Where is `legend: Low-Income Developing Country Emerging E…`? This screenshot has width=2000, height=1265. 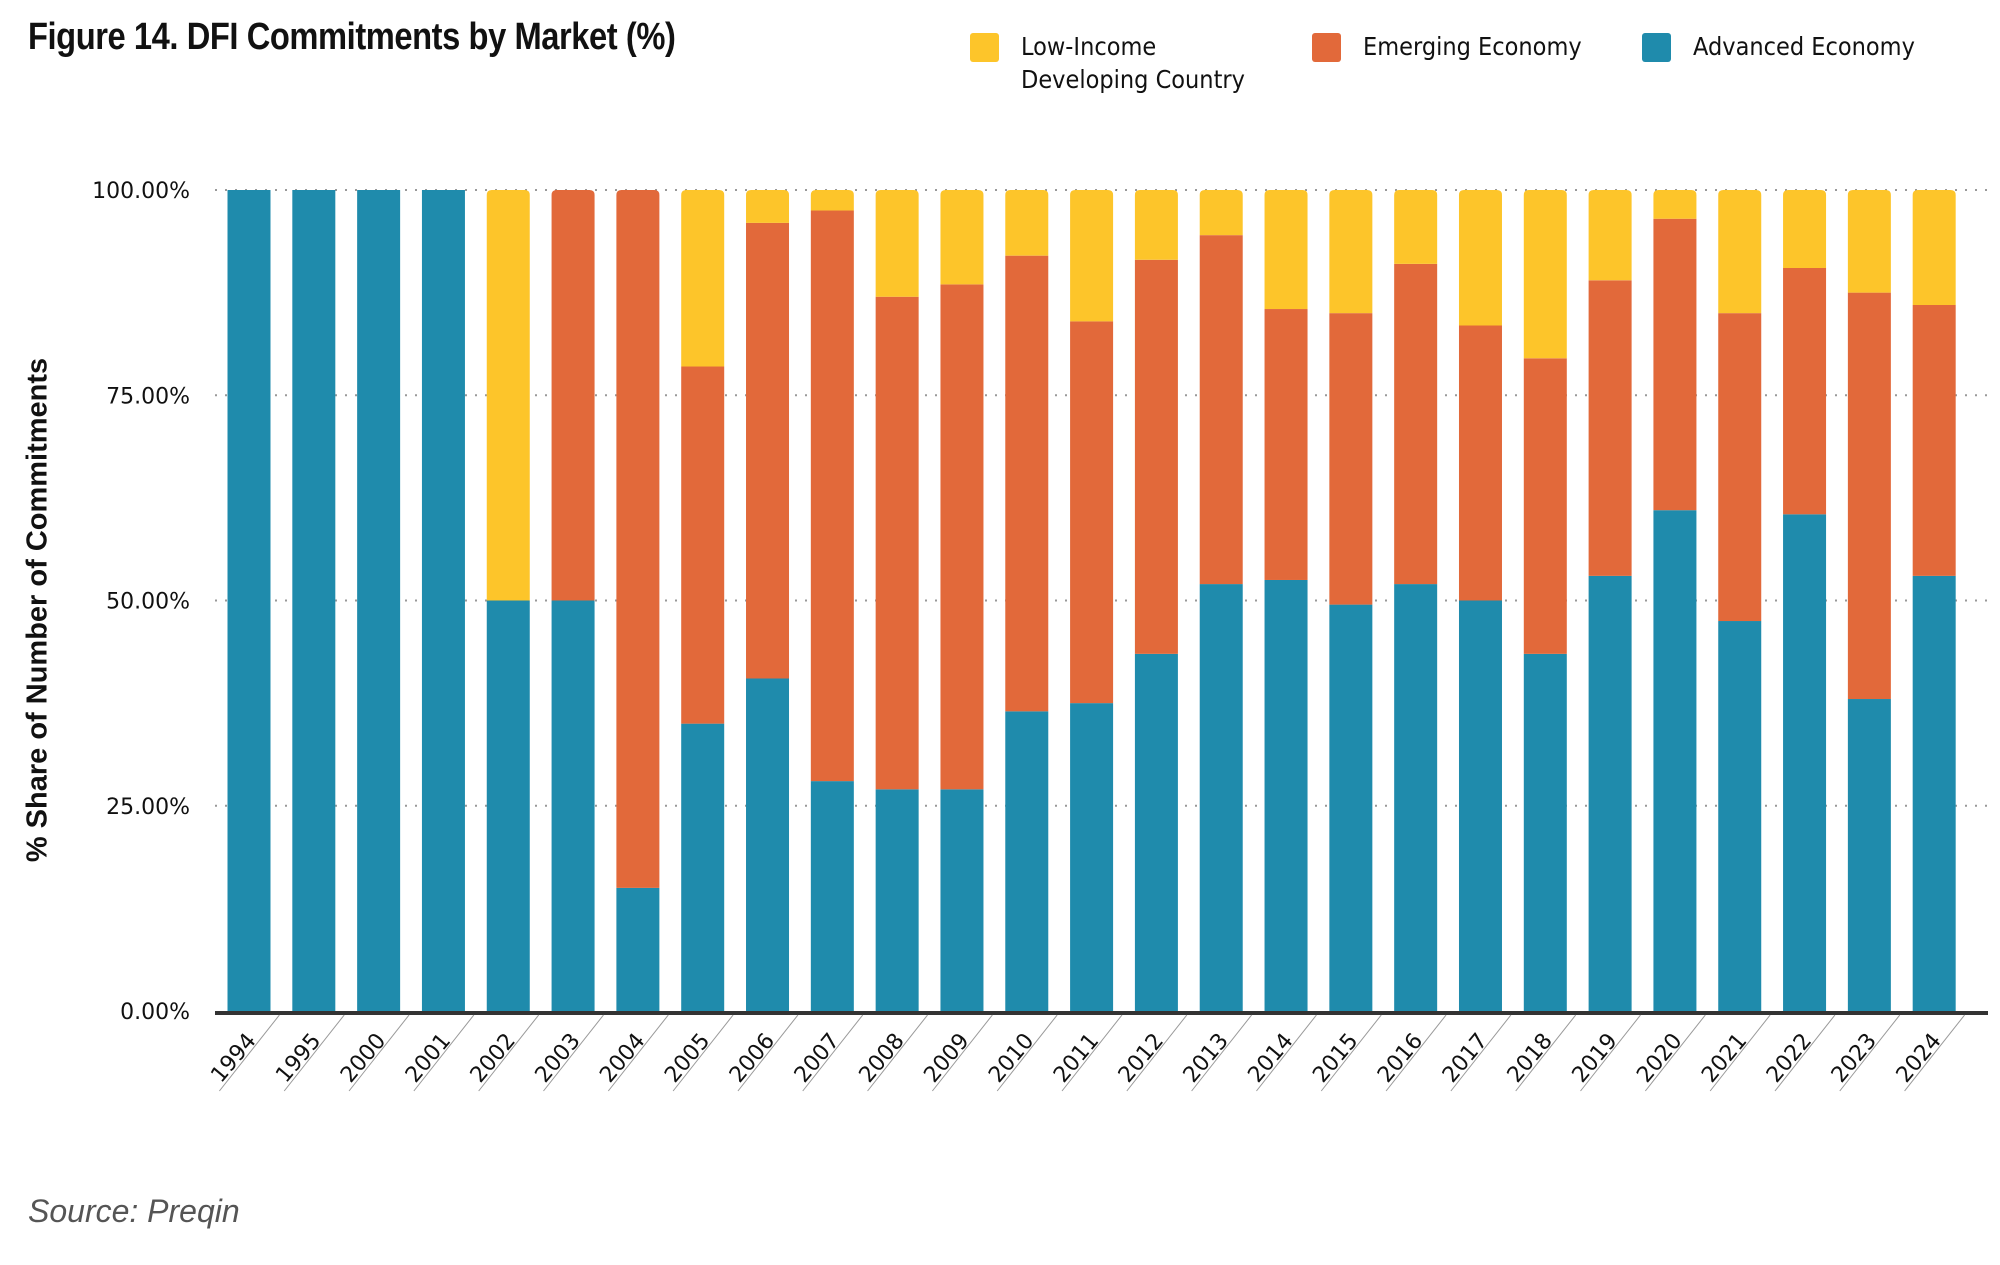
legend: Low-Income Developing Country Emerging E… is located at coordinates (1485, 70).